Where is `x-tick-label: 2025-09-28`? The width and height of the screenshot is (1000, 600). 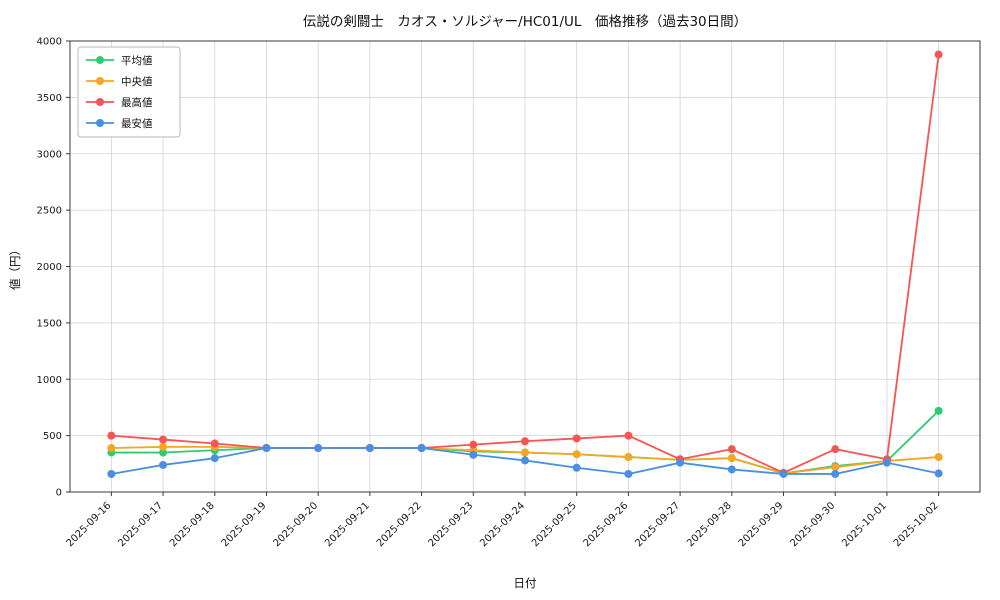 x-tick-label: 2025-09-28 is located at coordinates (709, 524).